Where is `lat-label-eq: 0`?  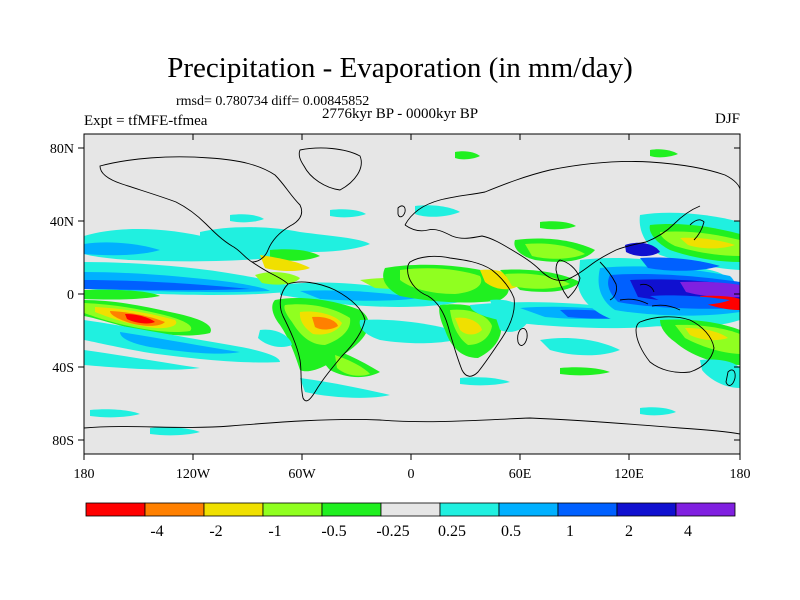 lat-label-eq: 0 is located at coordinates (70, 295).